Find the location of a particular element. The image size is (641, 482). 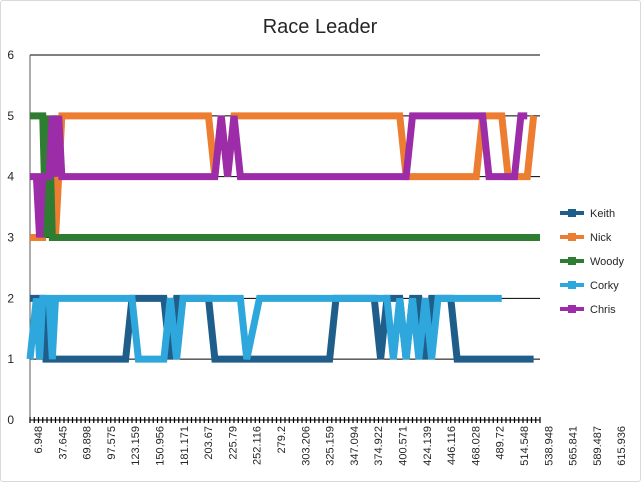

x-tick-label: 347.094 is located at coordinates (355, 446).